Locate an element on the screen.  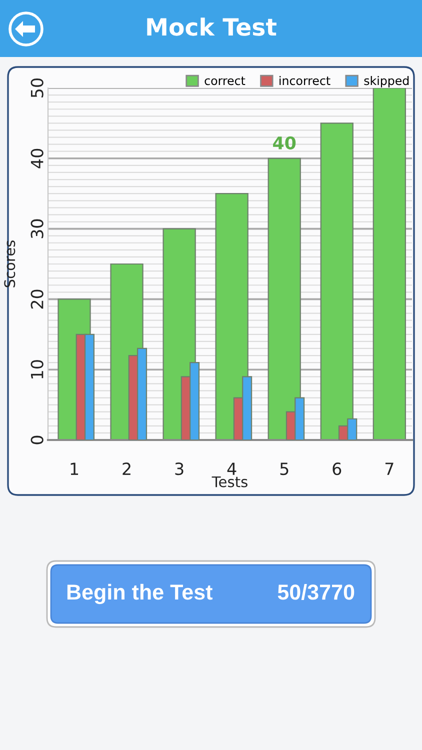
x-tick-label: 7 is located at coordinates (389, 468).